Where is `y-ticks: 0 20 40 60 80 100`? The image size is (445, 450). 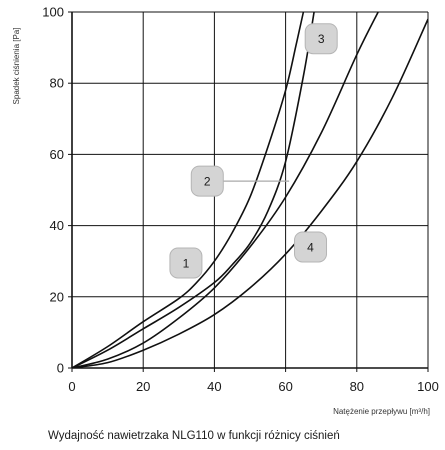
y-ticks: 0 20 40 60 80 100 is located at coordinates (57, 190).